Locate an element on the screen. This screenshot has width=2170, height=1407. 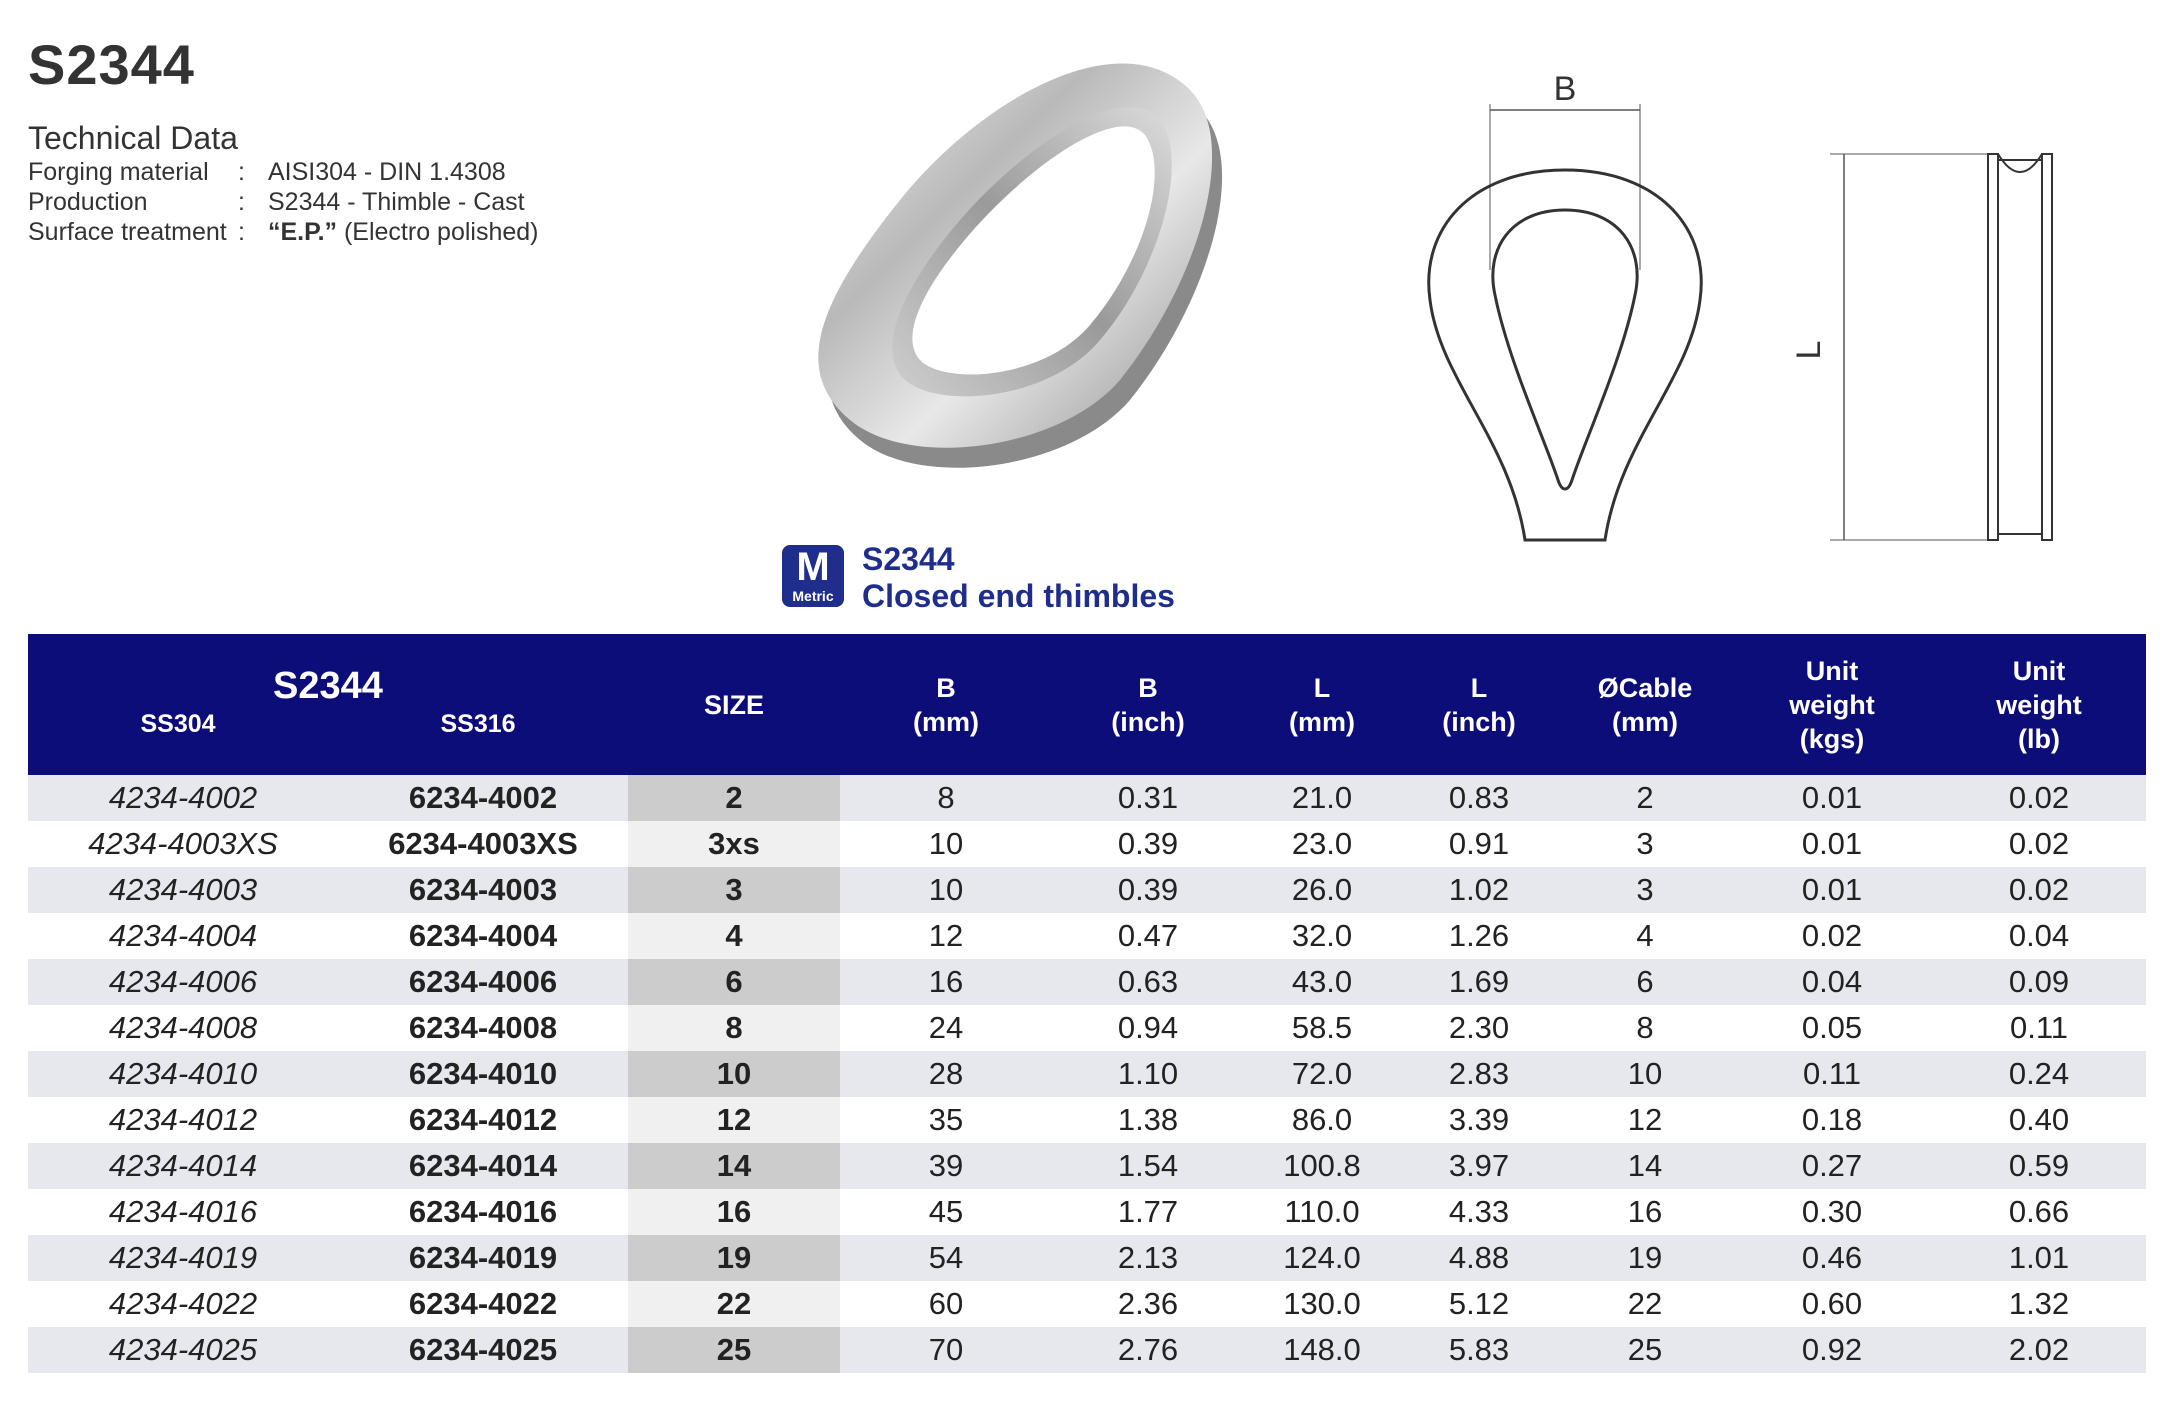
cell-size: 6 is located at coordinates (734, 982).